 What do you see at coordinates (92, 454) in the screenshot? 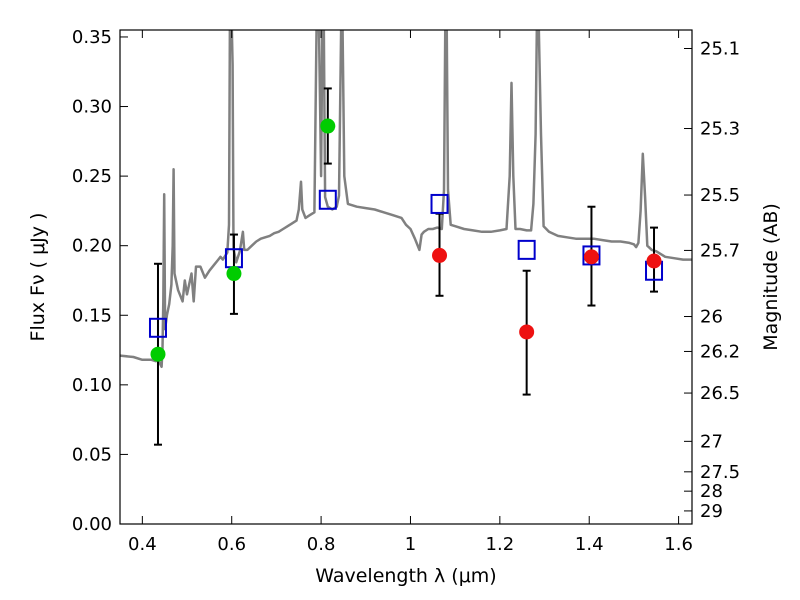
I see `y-tick-label: 0.05` at bounding box center [92, 454].